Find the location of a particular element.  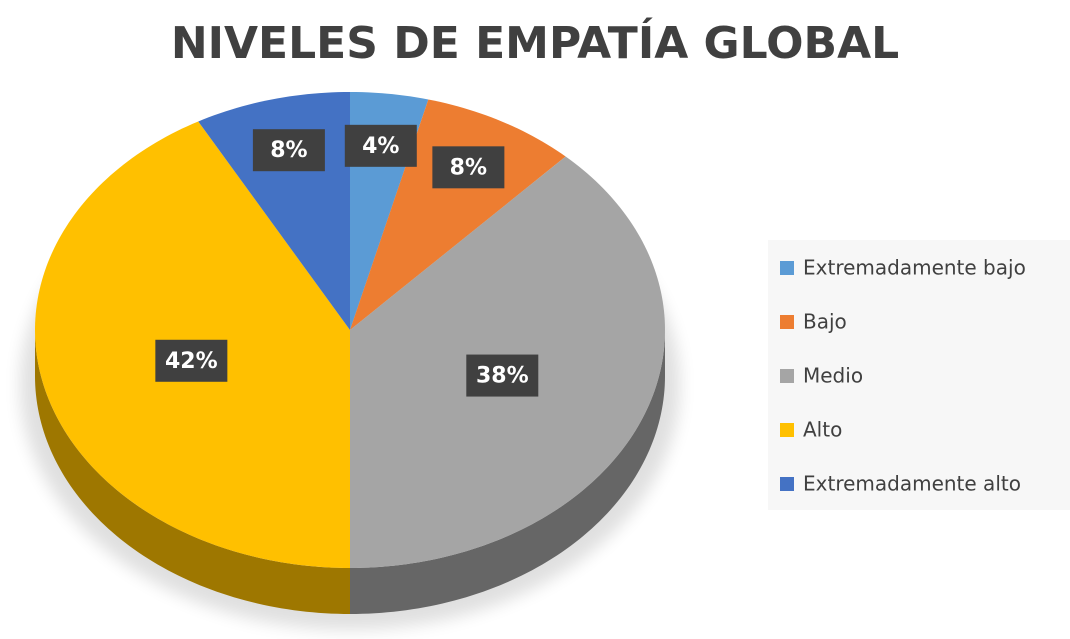

legend-label: Medio is located at coordinates (833, 376).